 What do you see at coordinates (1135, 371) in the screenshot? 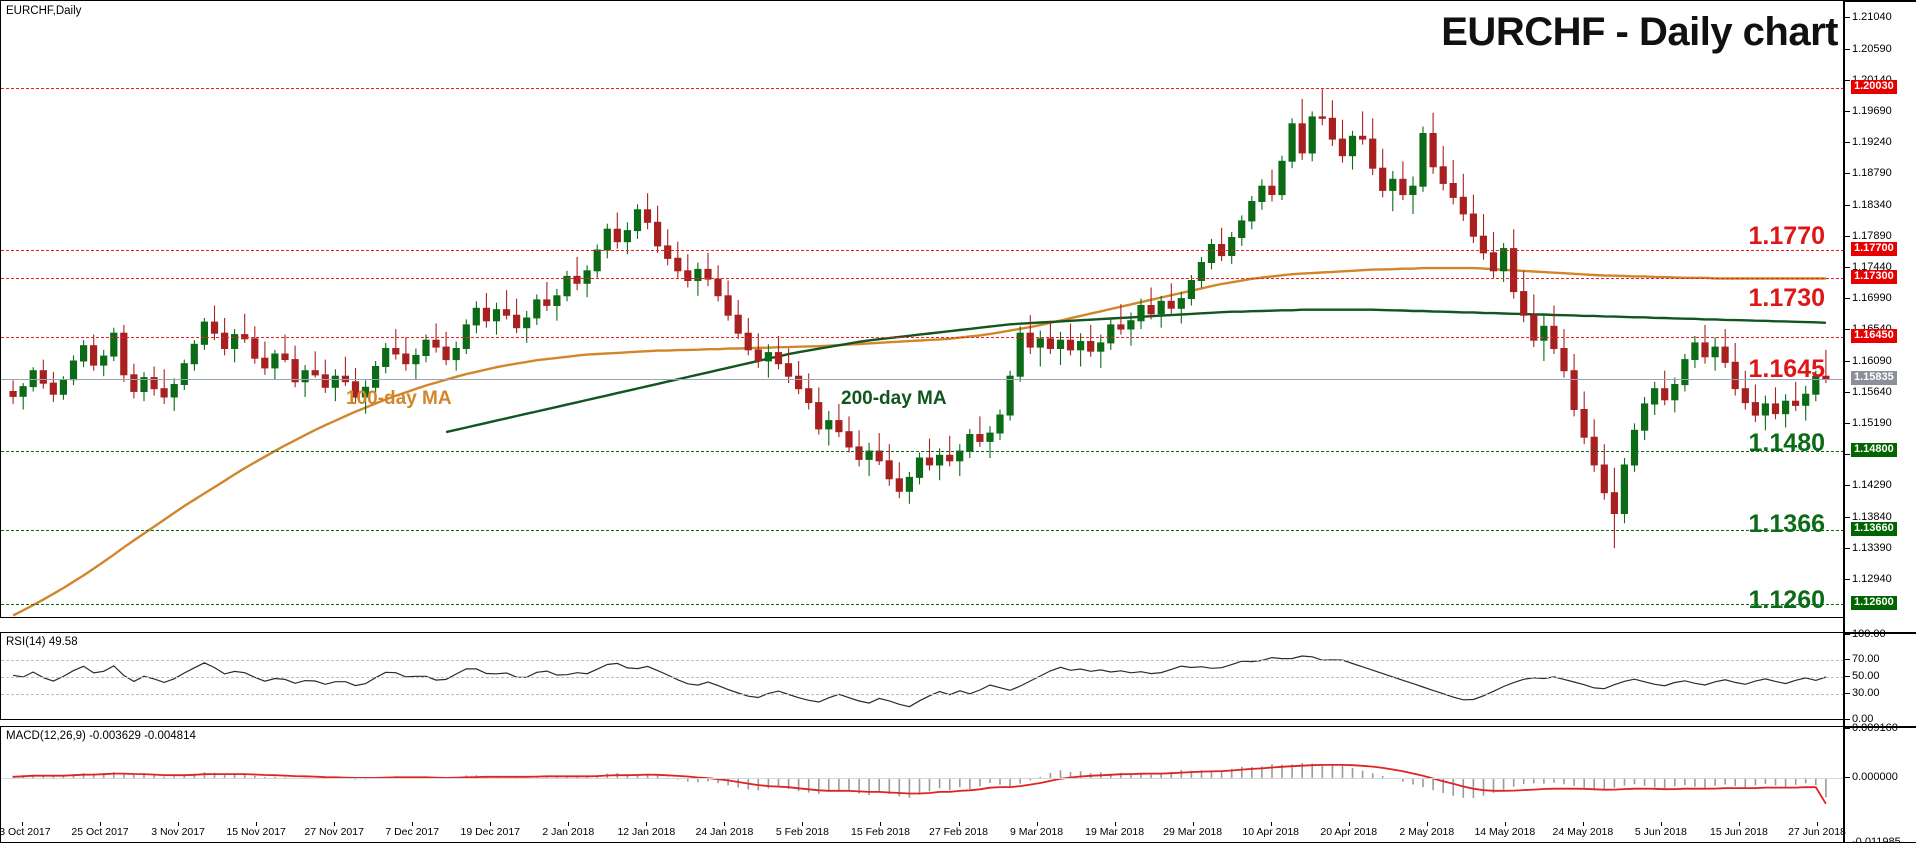
I see `ma200-line` at bounding box center [1135, 371].